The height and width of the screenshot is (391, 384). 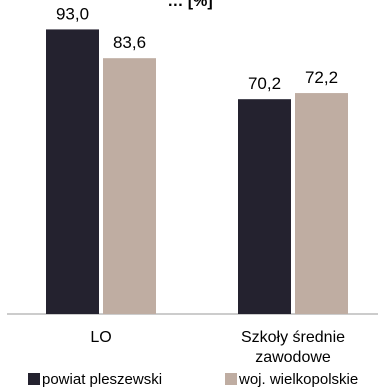 What do you see at coordinates (129, 42) in the screenshot?
I see `value-label: 83,6` at bounding box center [129, 42].